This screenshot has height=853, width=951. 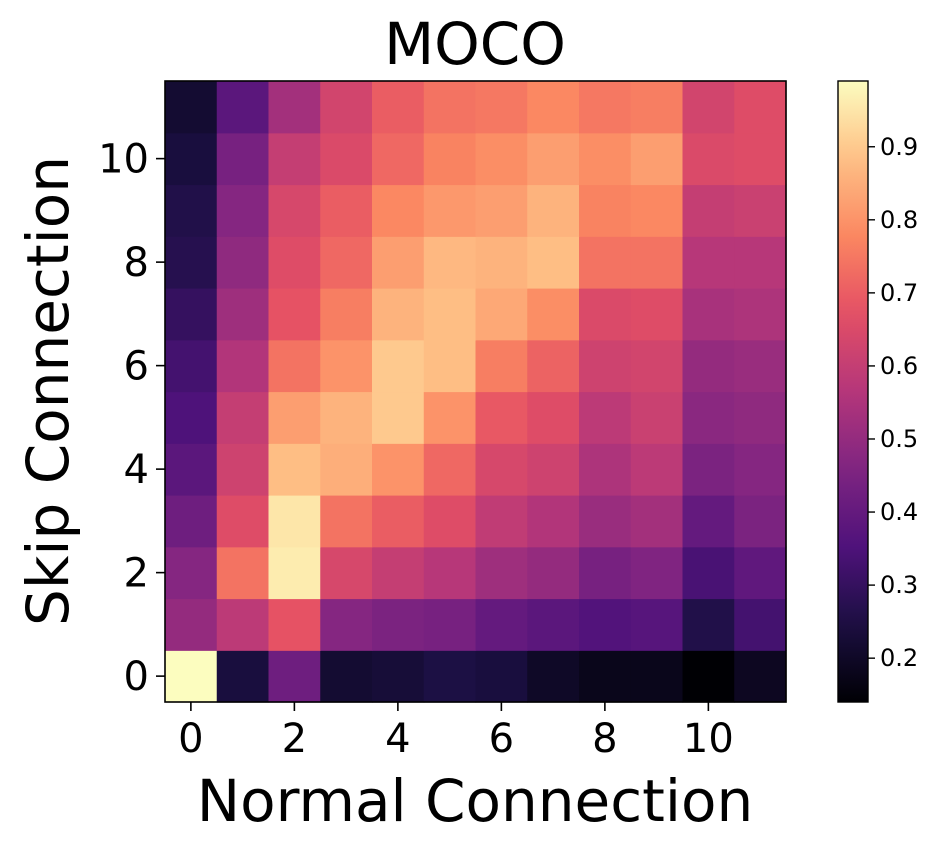 What do you see at coordinates (899, 439) in the screenshot?
I see `colorbar-tick-label: 0.5` at bounding box center [899, 439].